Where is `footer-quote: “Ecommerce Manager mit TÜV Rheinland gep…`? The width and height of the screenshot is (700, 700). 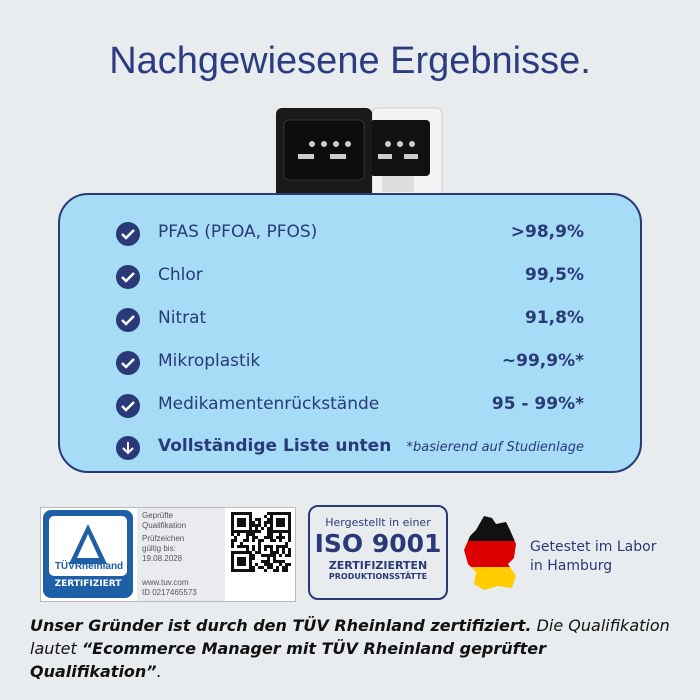
footer-quote: “Ecommerce Manager mit TÜV Rheinland gep… is located at coordinates (288, 660).